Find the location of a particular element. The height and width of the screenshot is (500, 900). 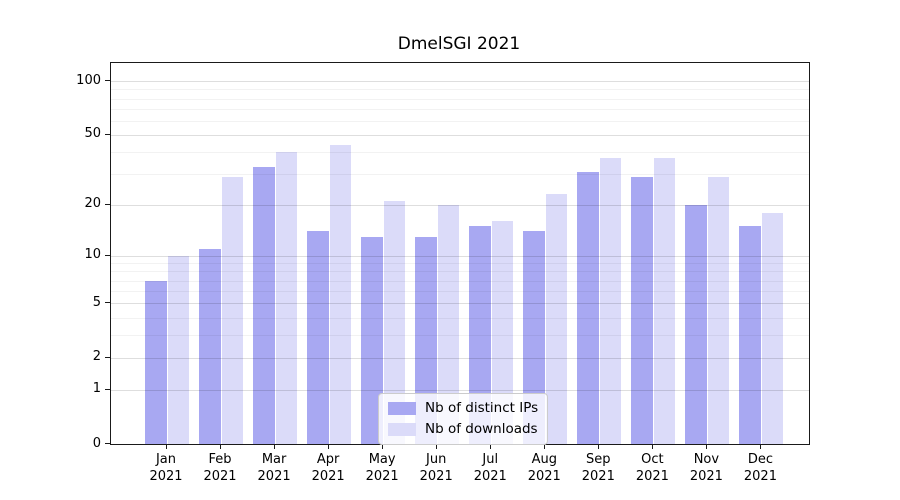

x-tick-label: Mar 2021 is located at coordinates (274, 468).